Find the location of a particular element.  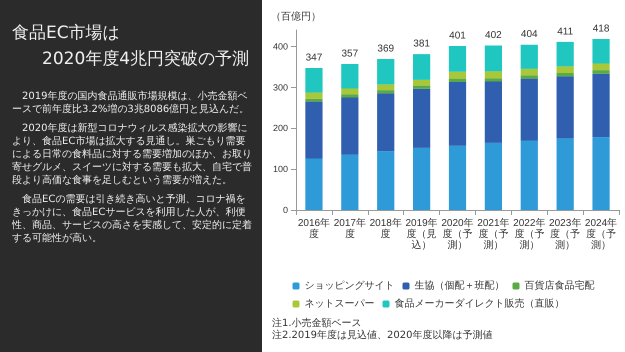

x-tick-label: 2018年度 is located at coordinates (386, 228).